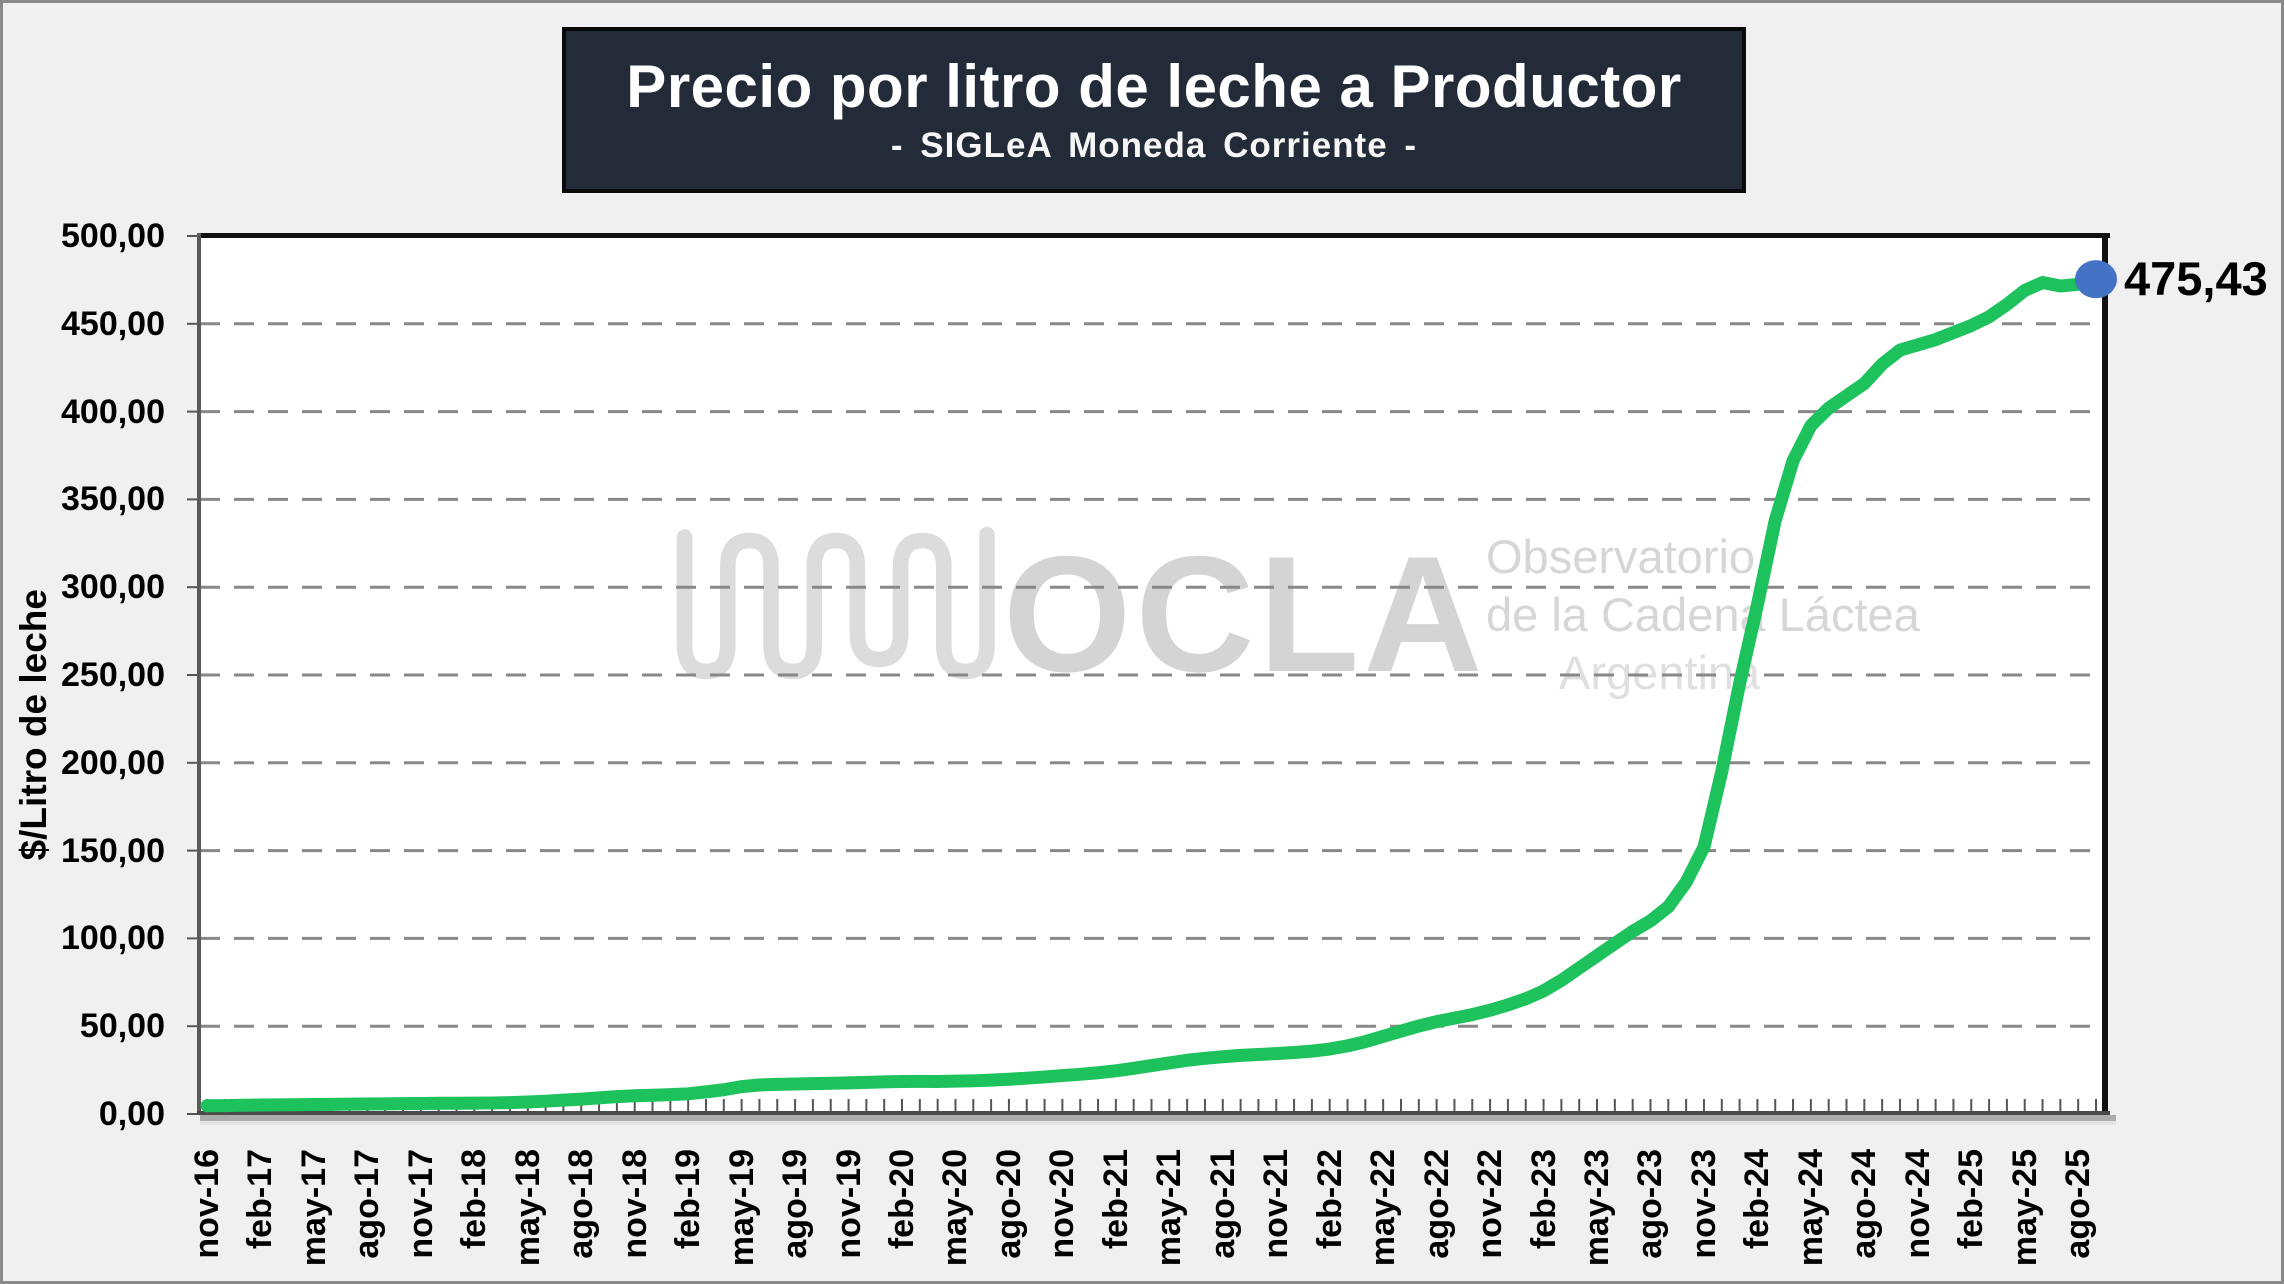 The height and width of the screenshot is (1284, 2284). What do you see at coordinates (260, 1199) in the screenshot?
I see `x-tick-label: feb-17` at bounding box center [260, 1199].